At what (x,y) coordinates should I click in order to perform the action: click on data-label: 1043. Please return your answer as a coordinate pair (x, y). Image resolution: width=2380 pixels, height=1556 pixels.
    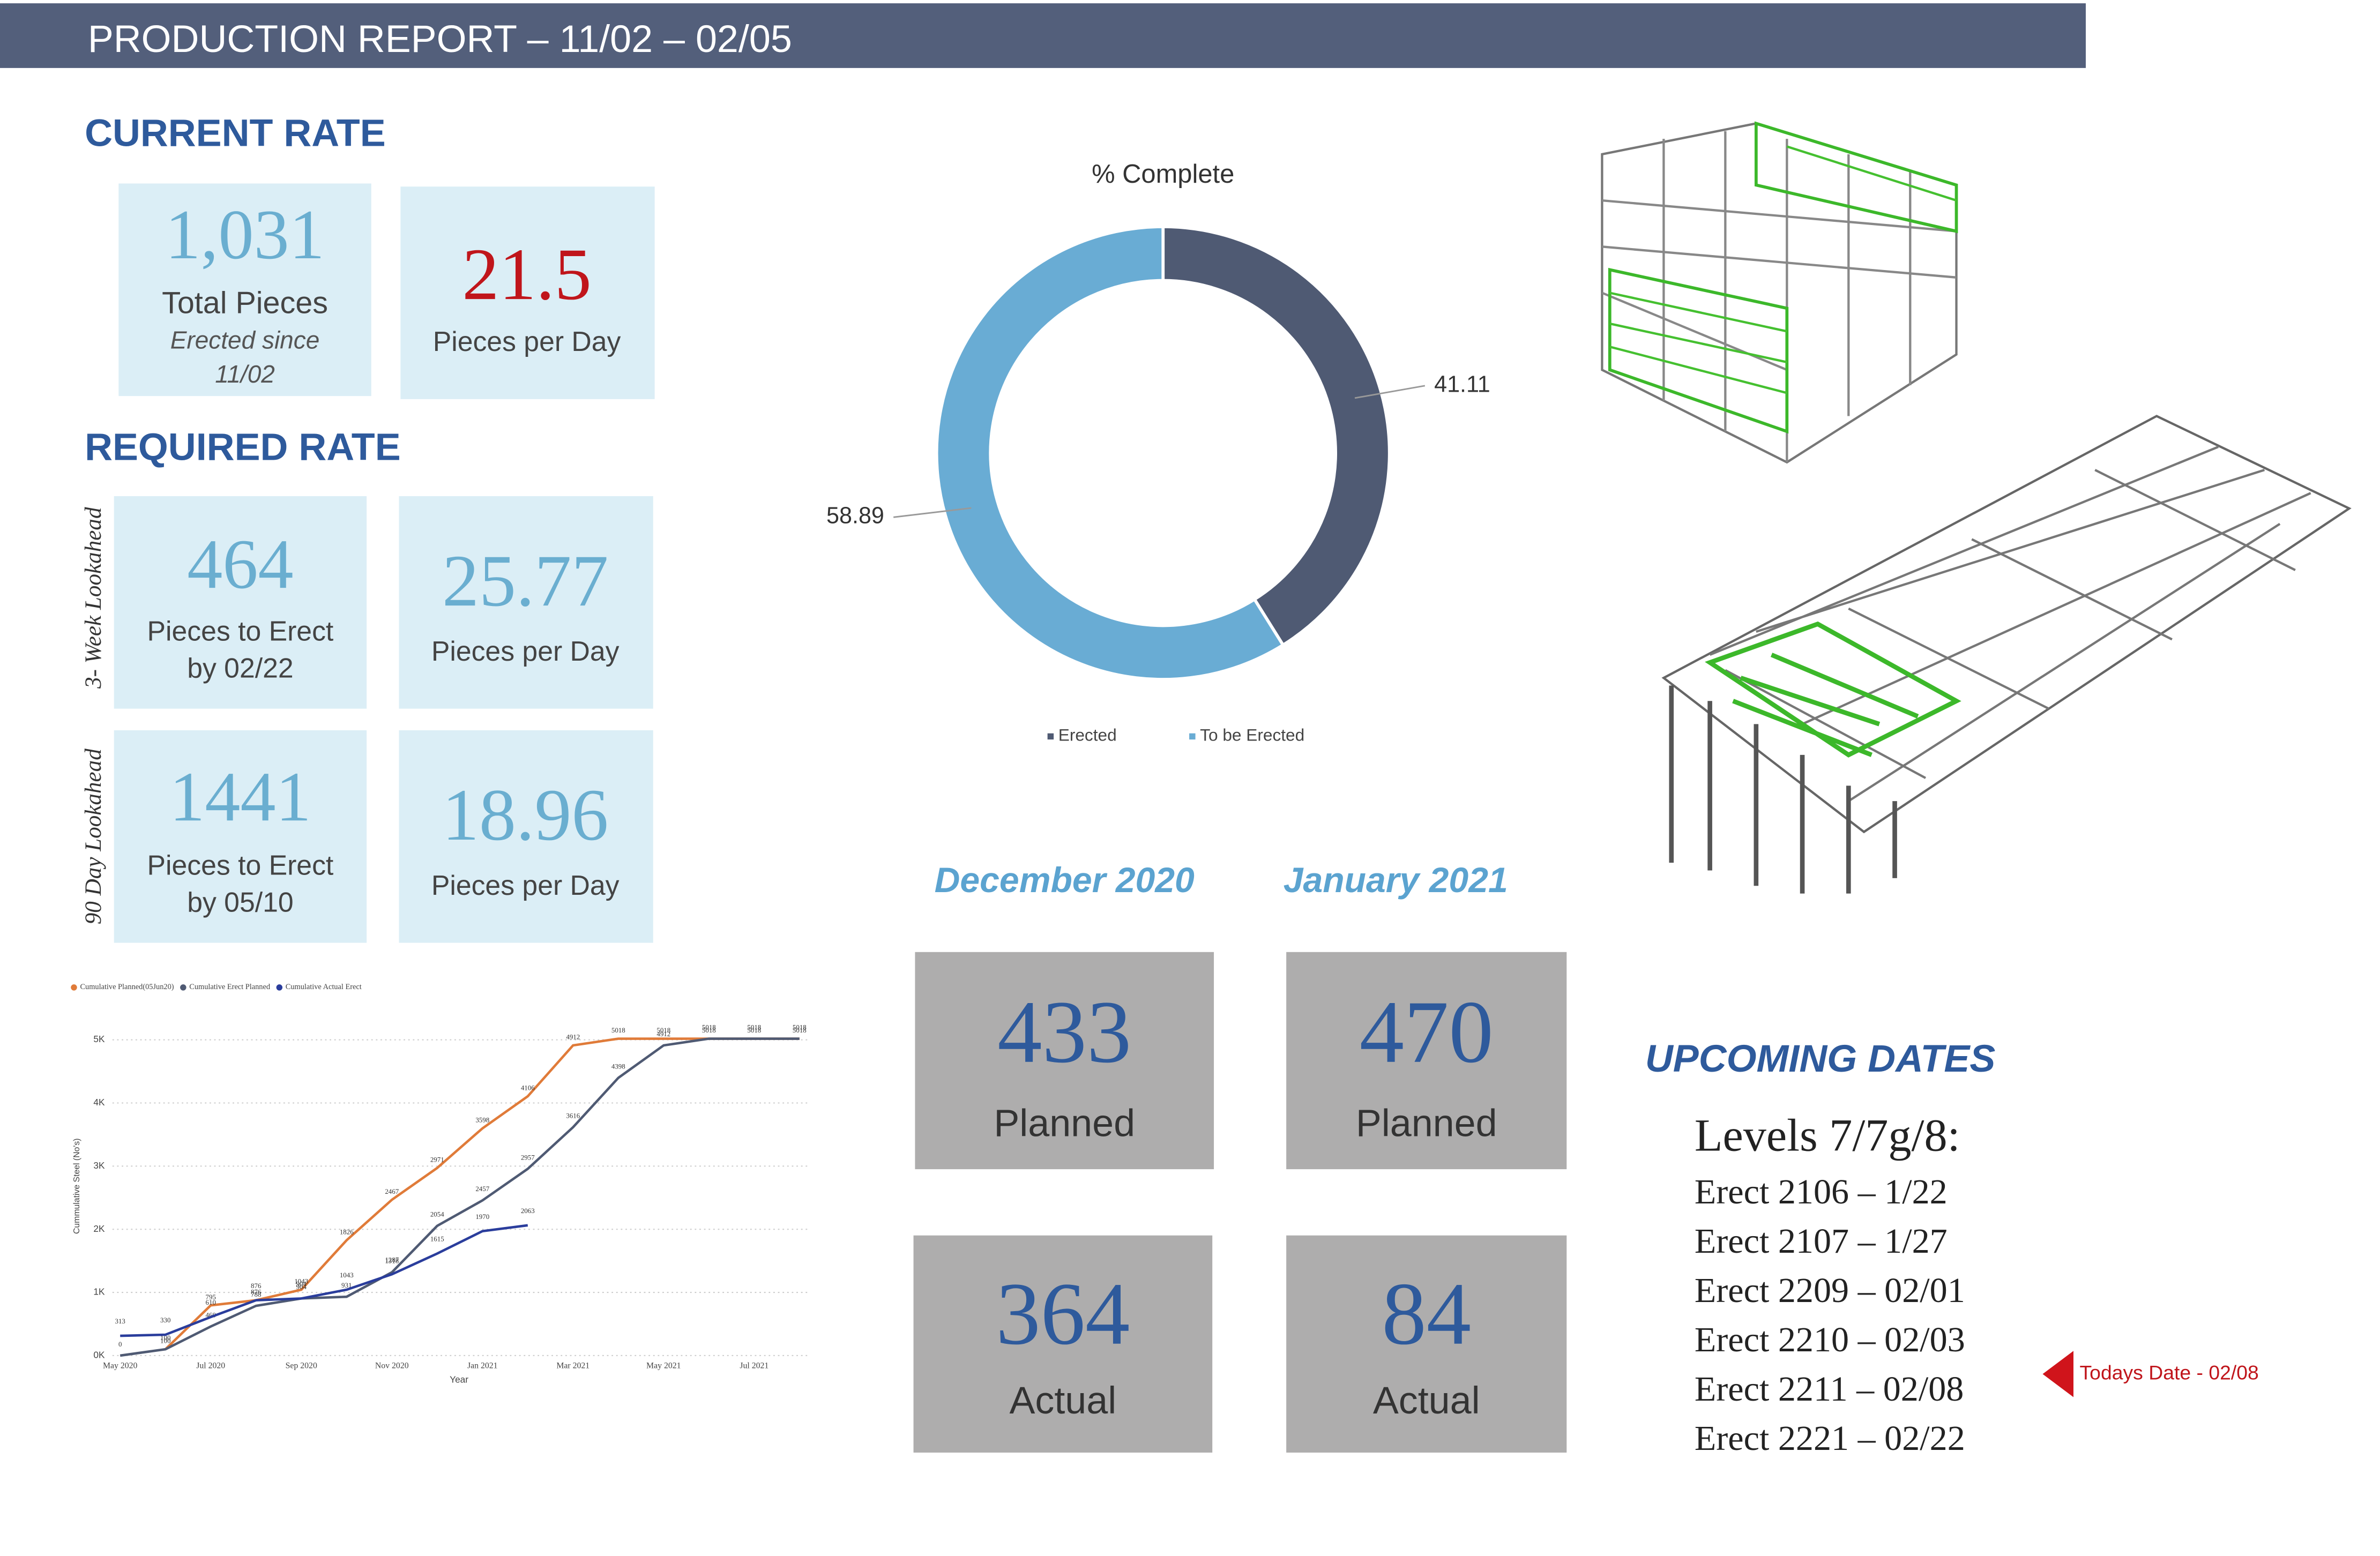
    Looking at the image, I should click on (301, 1281).